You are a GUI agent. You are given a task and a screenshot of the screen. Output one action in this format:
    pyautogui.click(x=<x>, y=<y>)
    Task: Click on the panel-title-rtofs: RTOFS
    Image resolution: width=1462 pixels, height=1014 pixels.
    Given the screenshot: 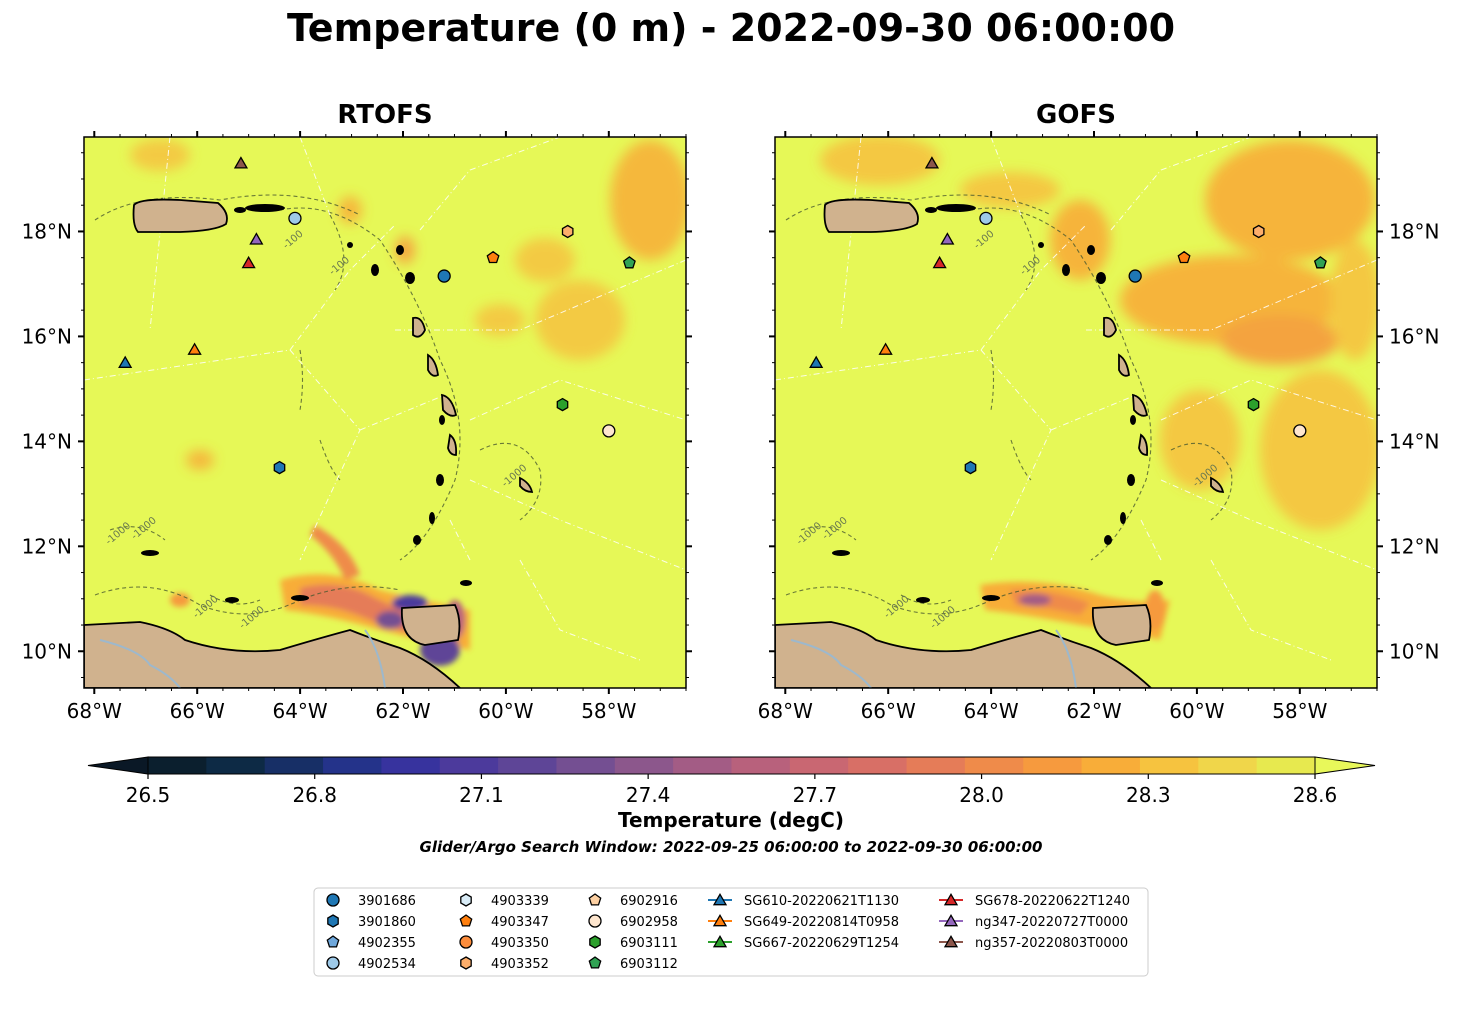 What is the action you would take?
    pyautogui.click(x=385, y=115)
    